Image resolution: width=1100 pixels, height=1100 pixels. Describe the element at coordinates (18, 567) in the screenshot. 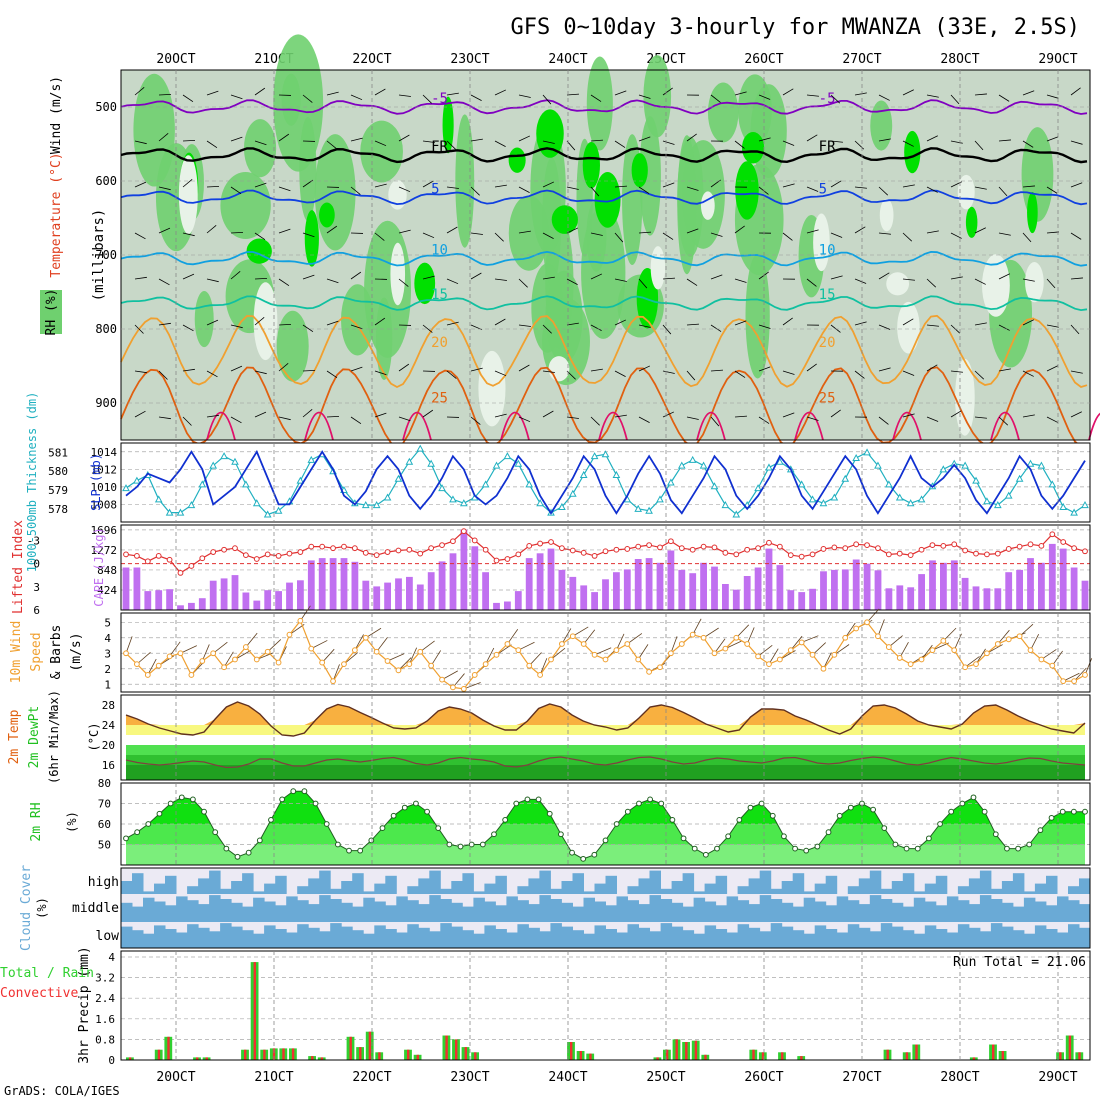

I see `lifted-index-label: Lifted Index` at that location.